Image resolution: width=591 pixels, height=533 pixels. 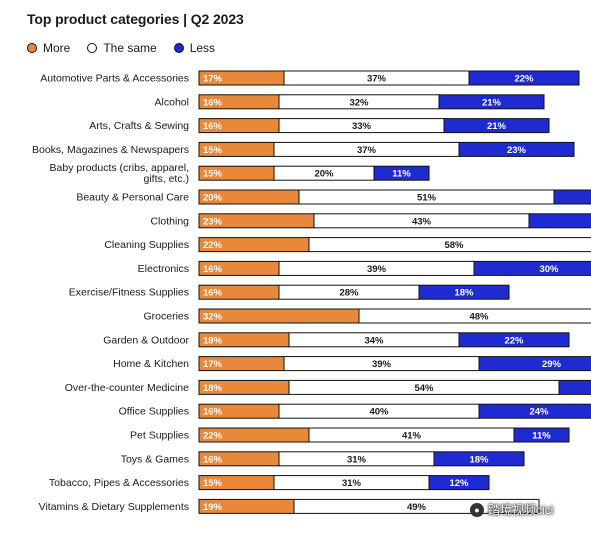 I want to click on legend-item-less: Less, so click(x=194, y=48).